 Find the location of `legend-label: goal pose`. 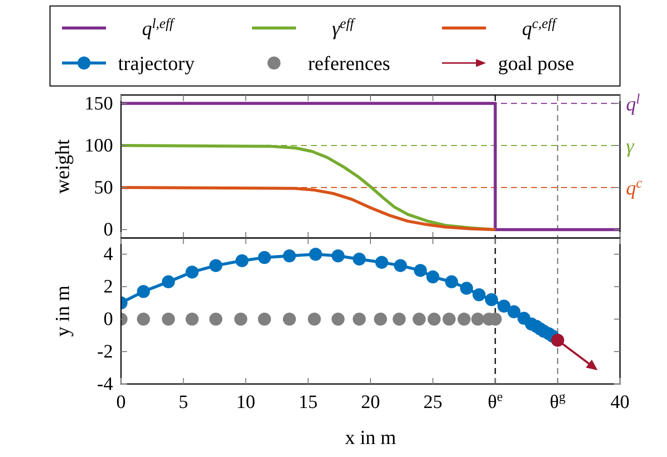

legend-label: goal pose is located at coordinates (536, 64).